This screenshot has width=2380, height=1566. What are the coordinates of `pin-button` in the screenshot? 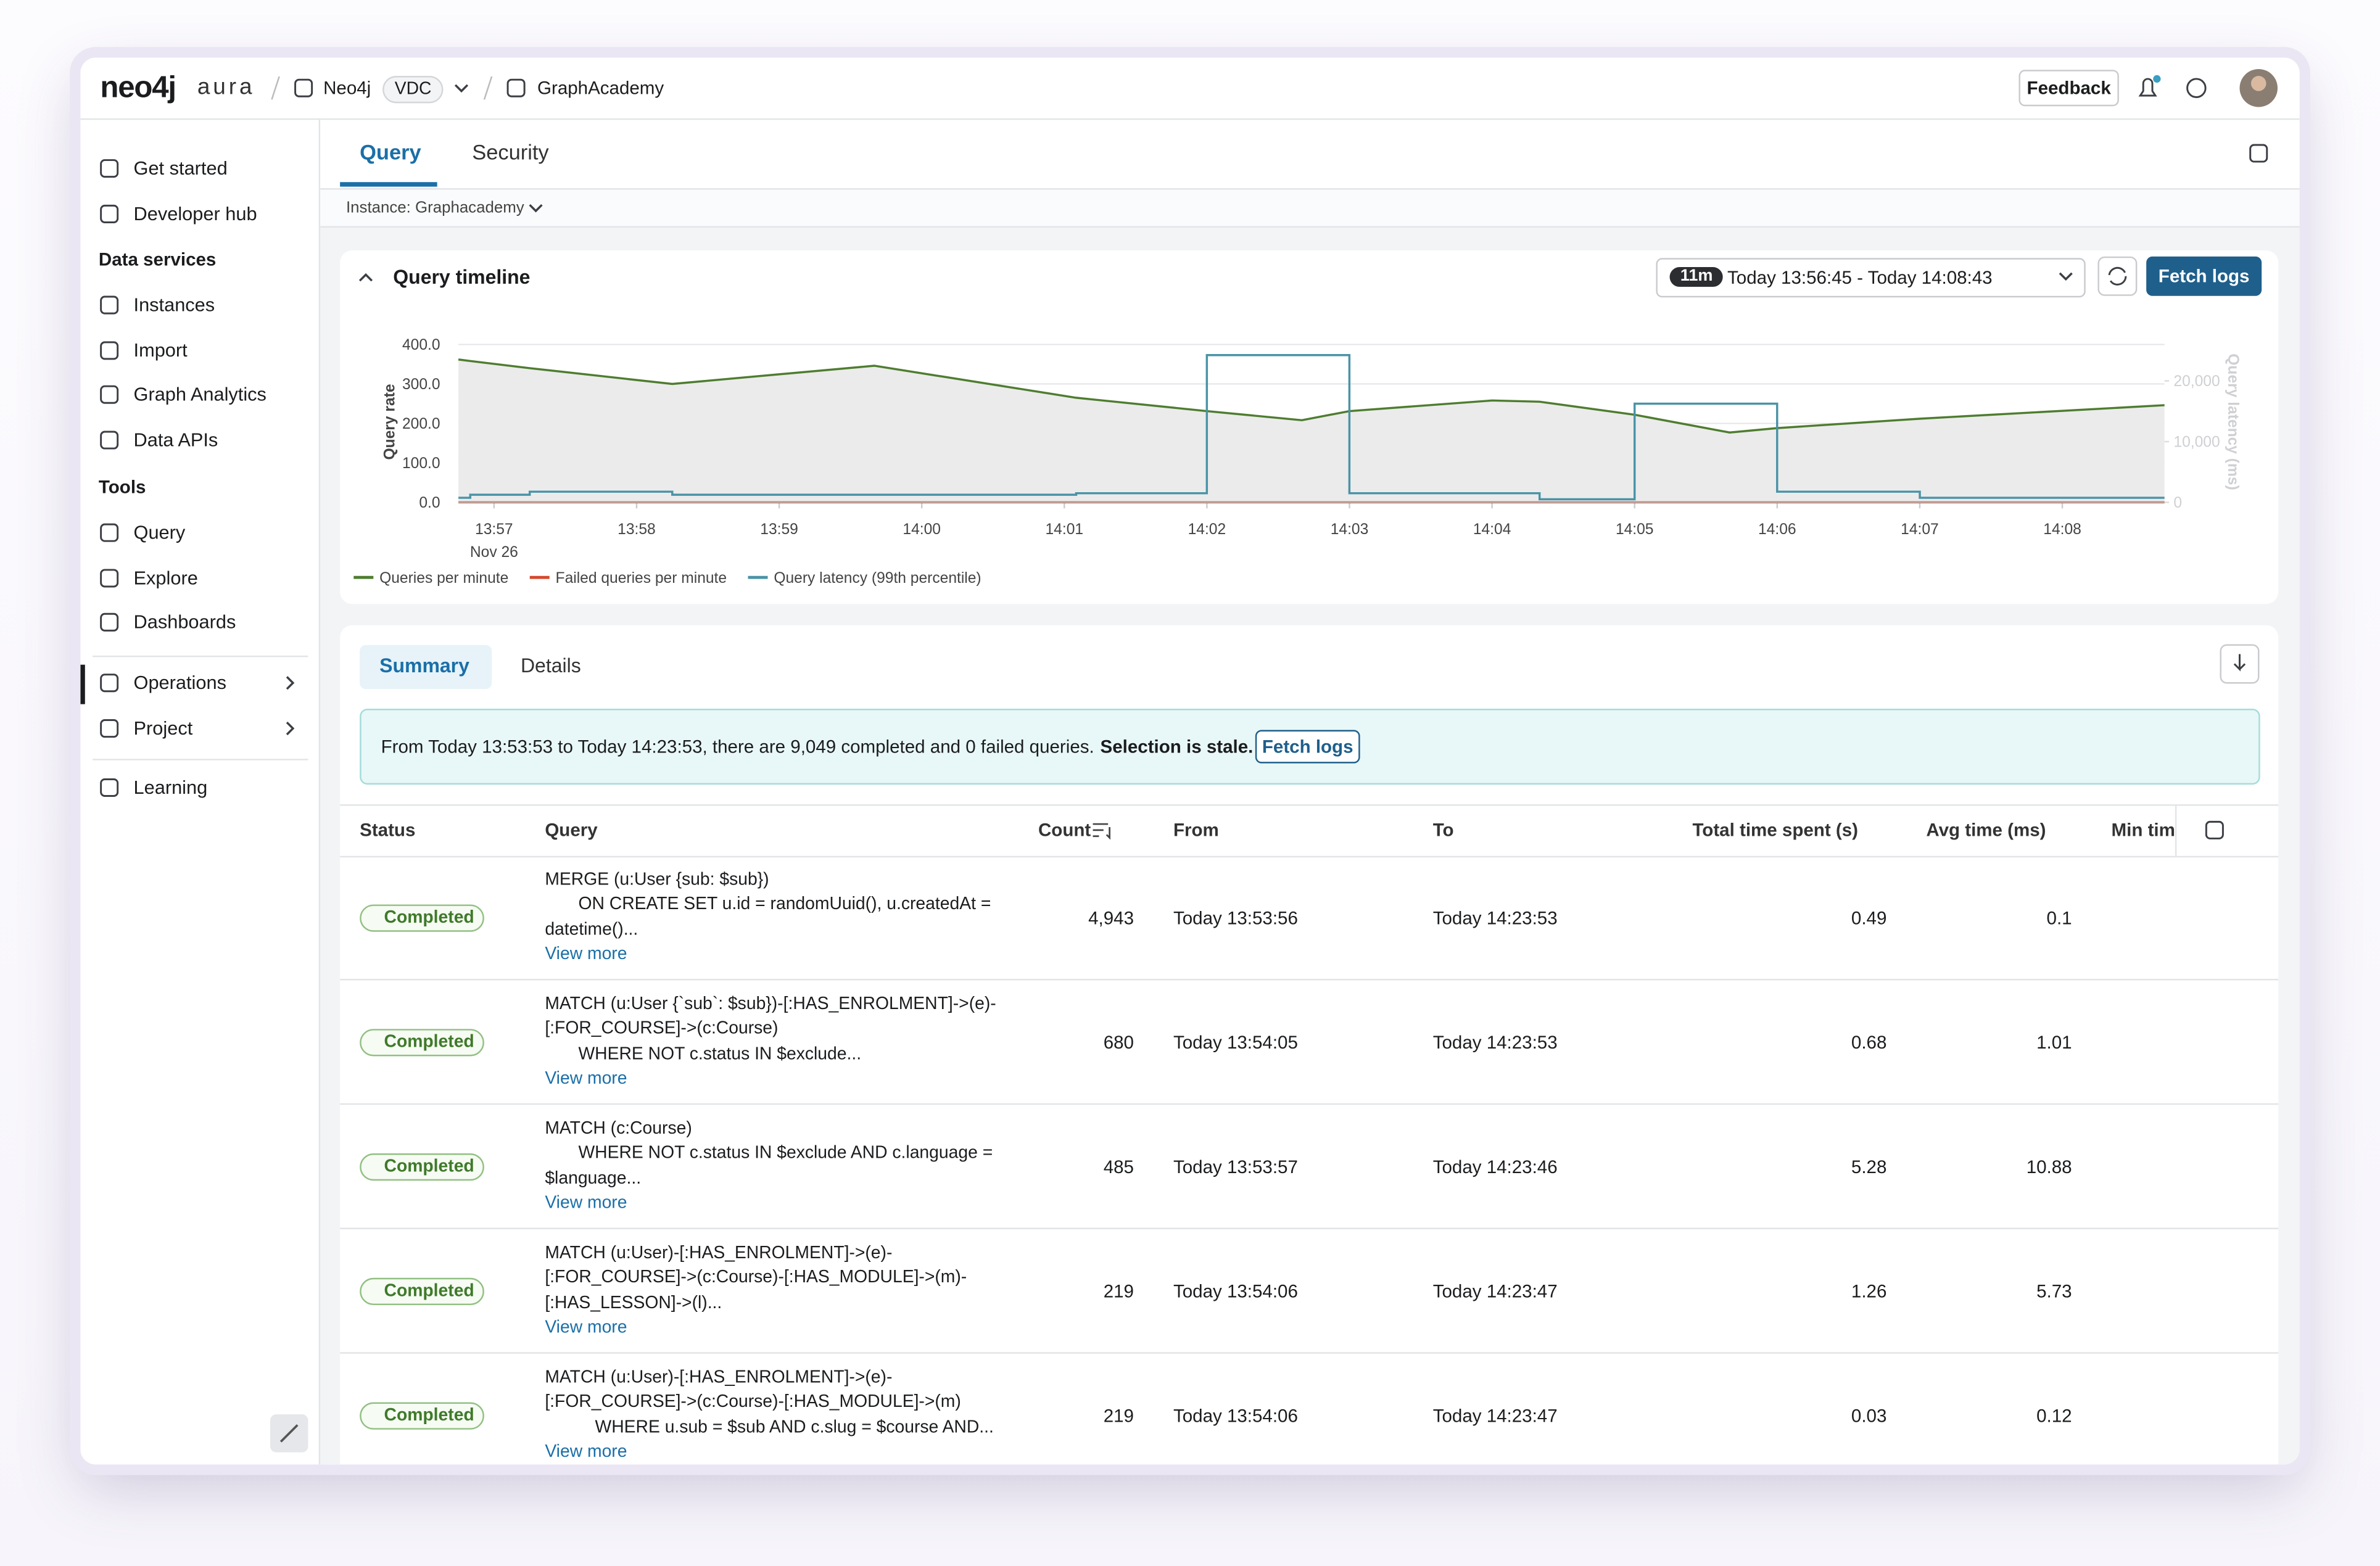 It's located at (289, 1433).